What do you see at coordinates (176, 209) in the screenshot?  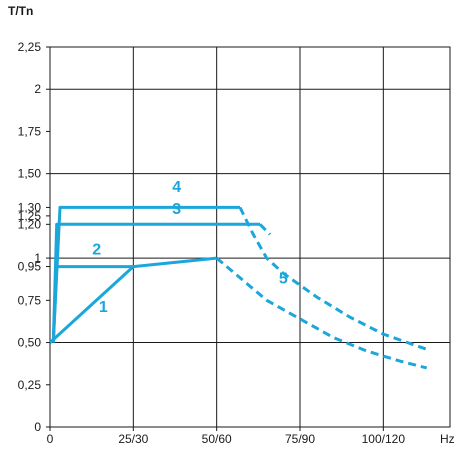 I see `curve-label-3: 3` at bounding box center [176, 209].